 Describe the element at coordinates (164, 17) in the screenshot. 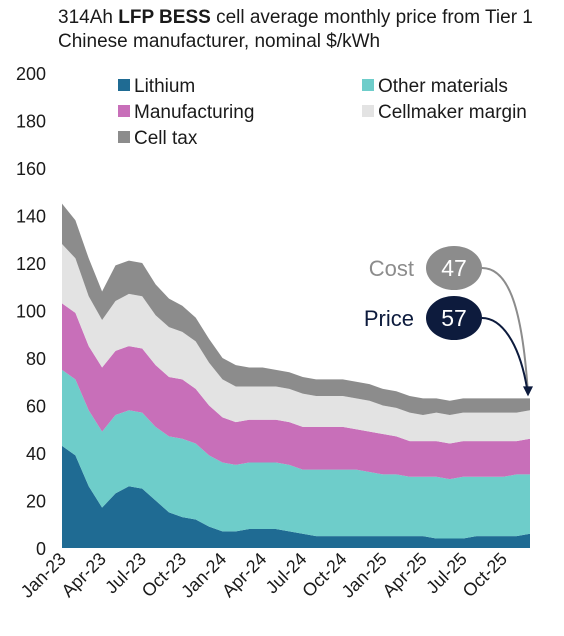

I see `chart-title-bold: LFP BESS` at that location.